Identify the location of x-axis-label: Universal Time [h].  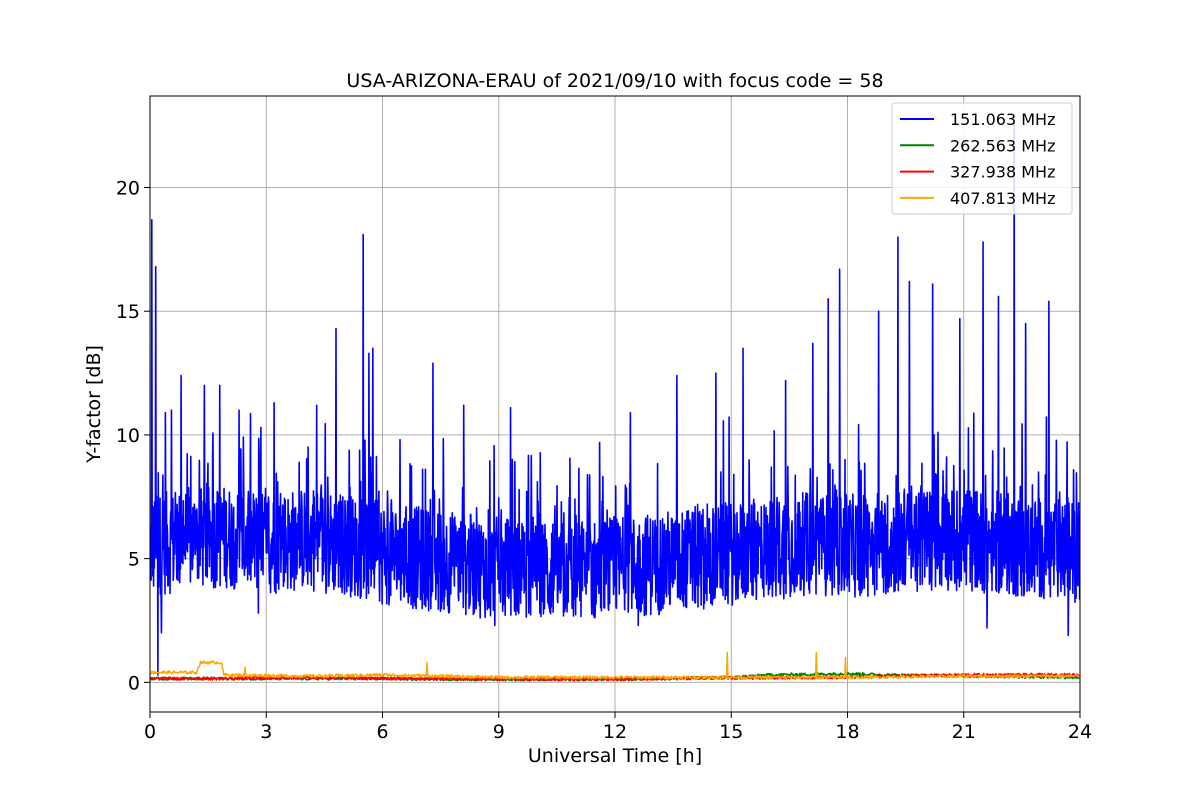
(615, 756).